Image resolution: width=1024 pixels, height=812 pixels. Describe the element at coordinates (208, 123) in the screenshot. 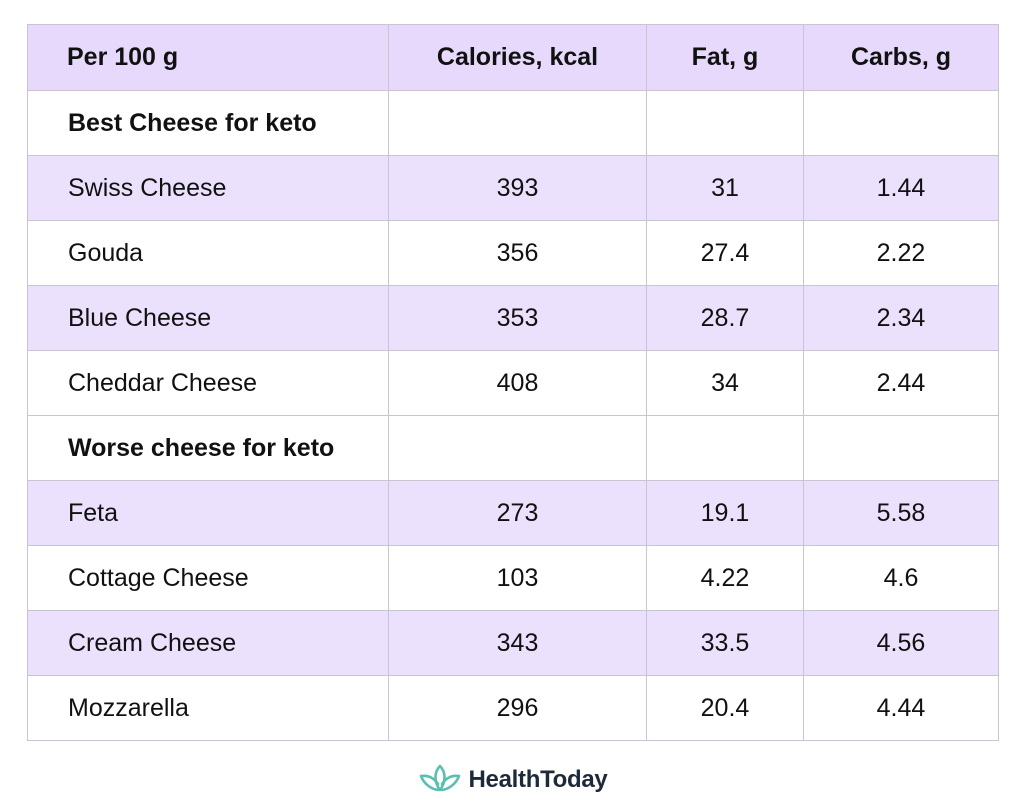

I see `section-title: Best Cheese for keto` at that location.